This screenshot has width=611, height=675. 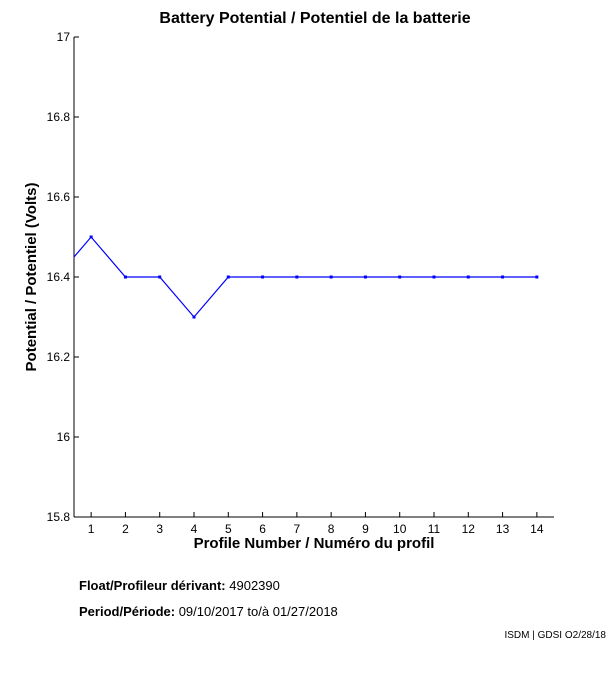 What do you see at coordinates (316, 524) in the screenshot?
I see `x-ticks: 1 2 3 4 5 6 7 8 9 10 11 12 13 14` at bounding box center [316, 524].